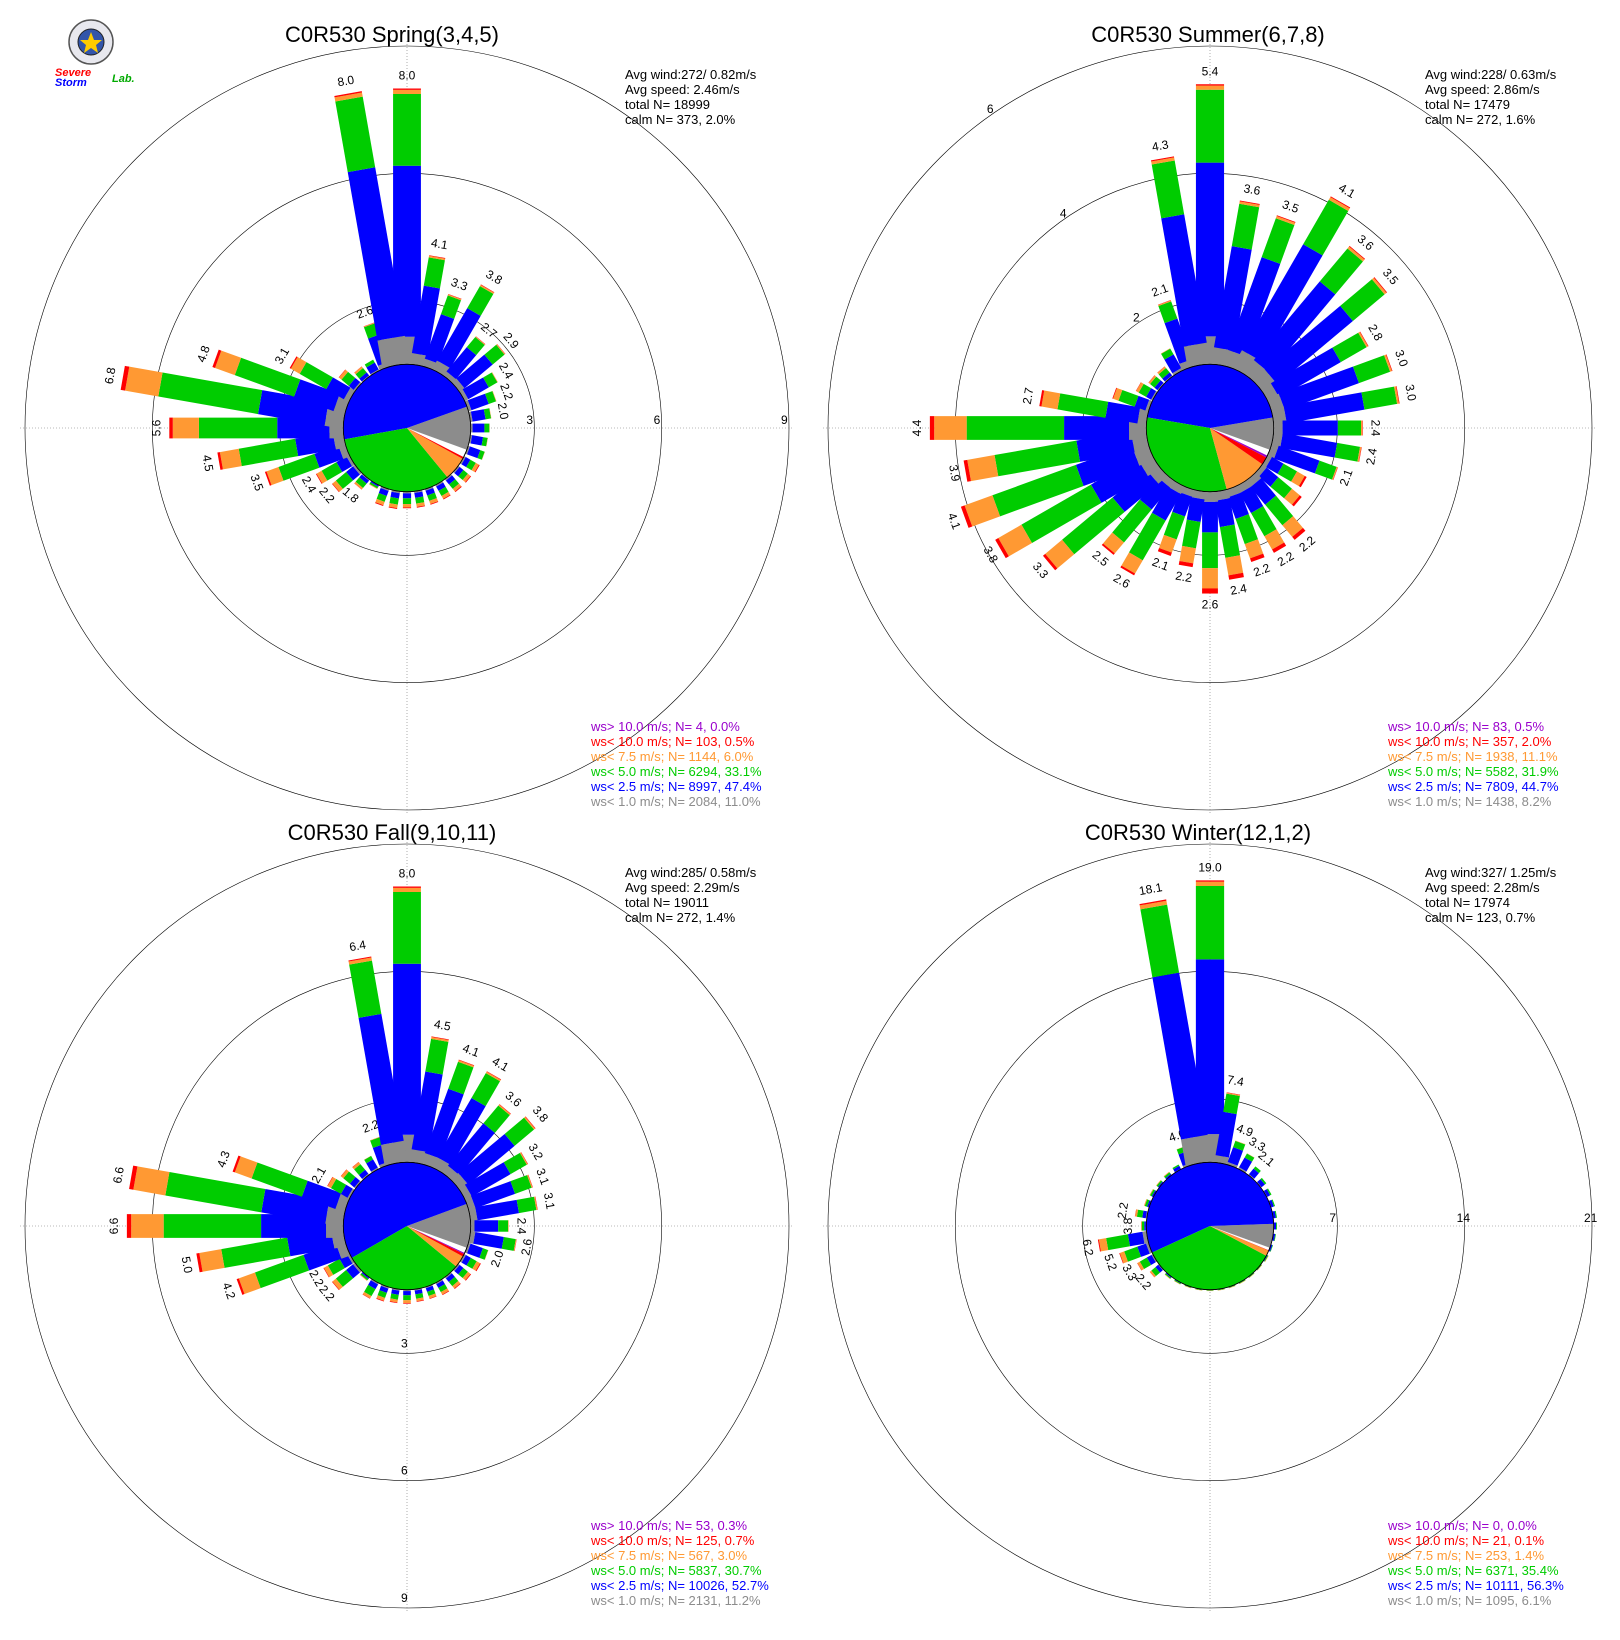 The width and height of the screenshot is (1620, 1640). Describe the element at coordinates (1491, 74) in the screenshot. I see `stat-avg-wind: Avg wind:228/ 0.63m/s` at that location.